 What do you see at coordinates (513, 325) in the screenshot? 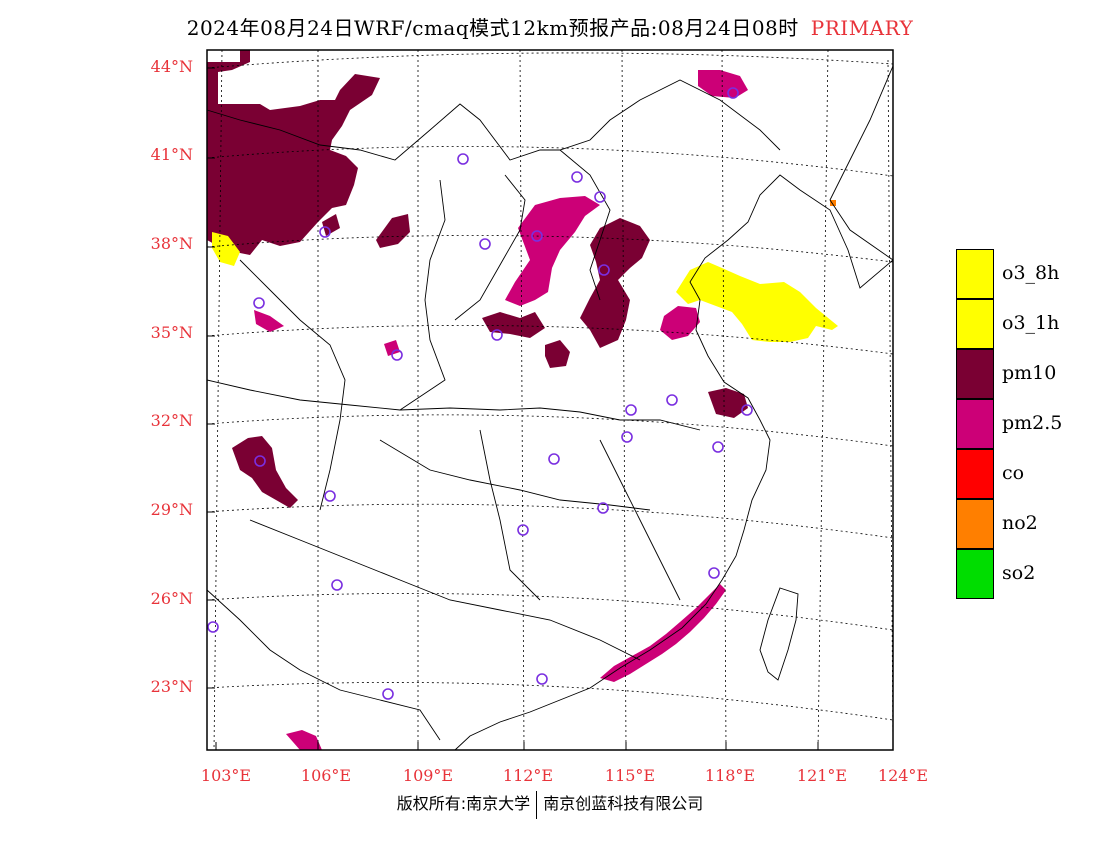
I see `pm10-region-central` at bounding box center [513, 325].